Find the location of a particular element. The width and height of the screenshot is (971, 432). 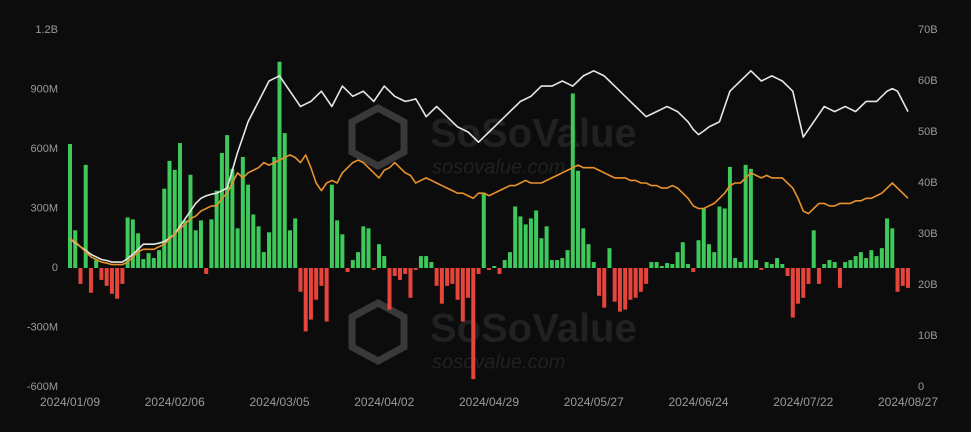

x-tick-label: 2024/02/06 is located at coordinates (175, 402).